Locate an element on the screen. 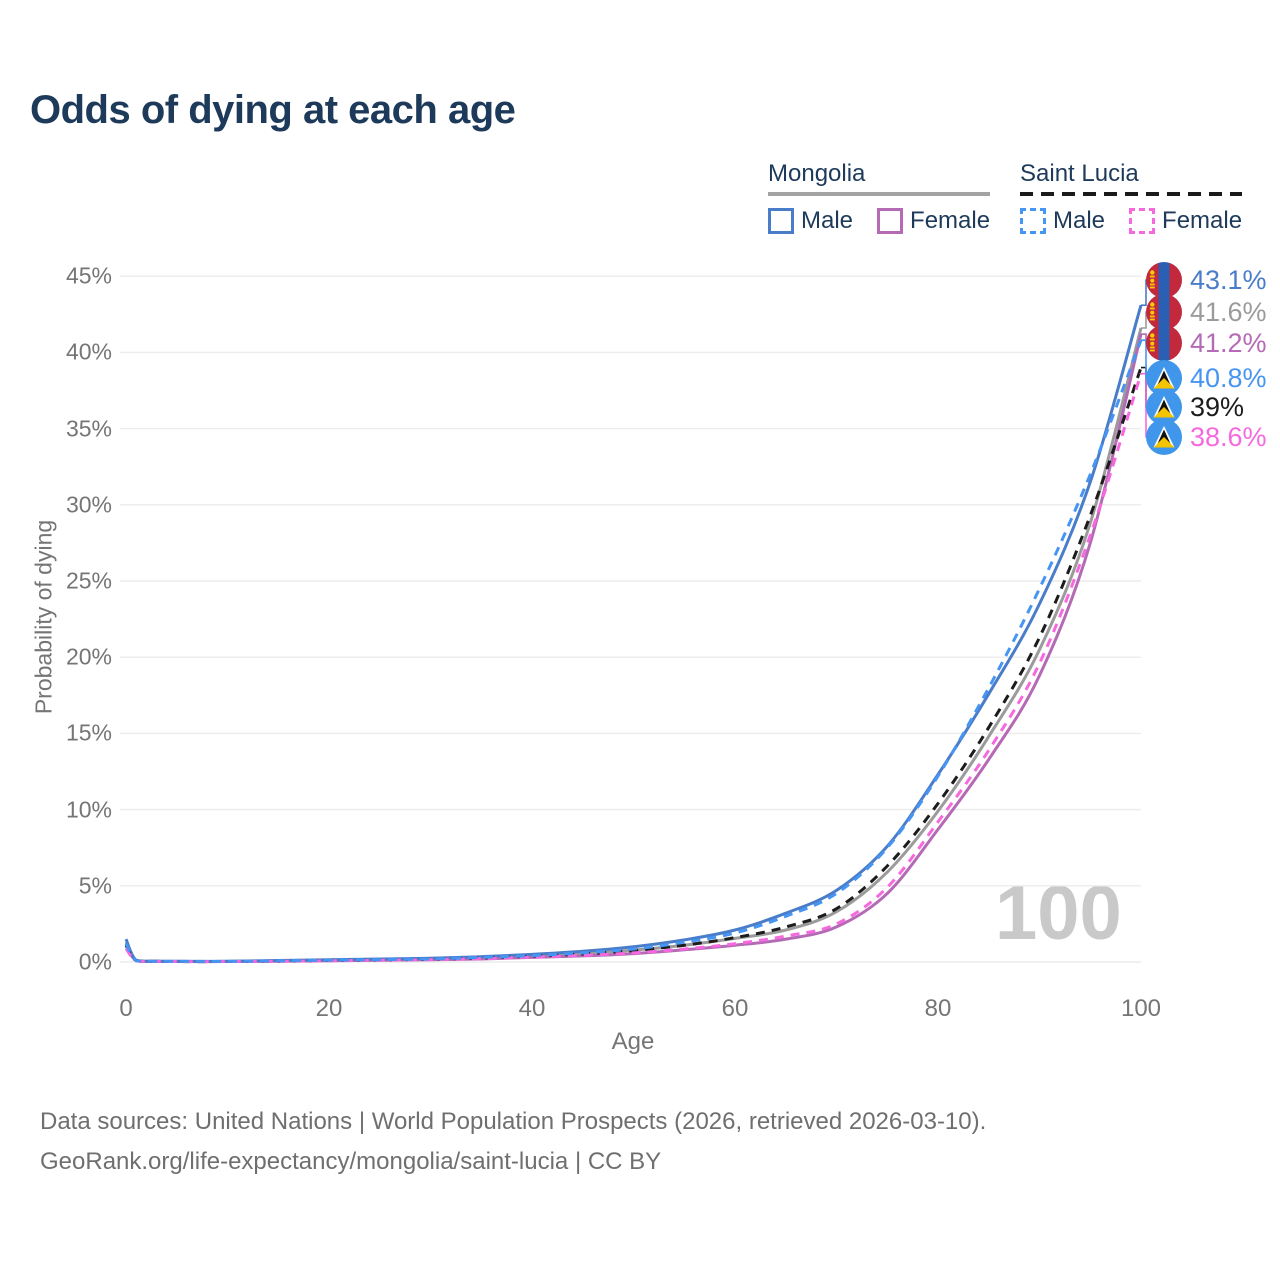 This screenshot has height=1280, width=1280. end-value: 41.6% is located at coordinates (1228, 311).